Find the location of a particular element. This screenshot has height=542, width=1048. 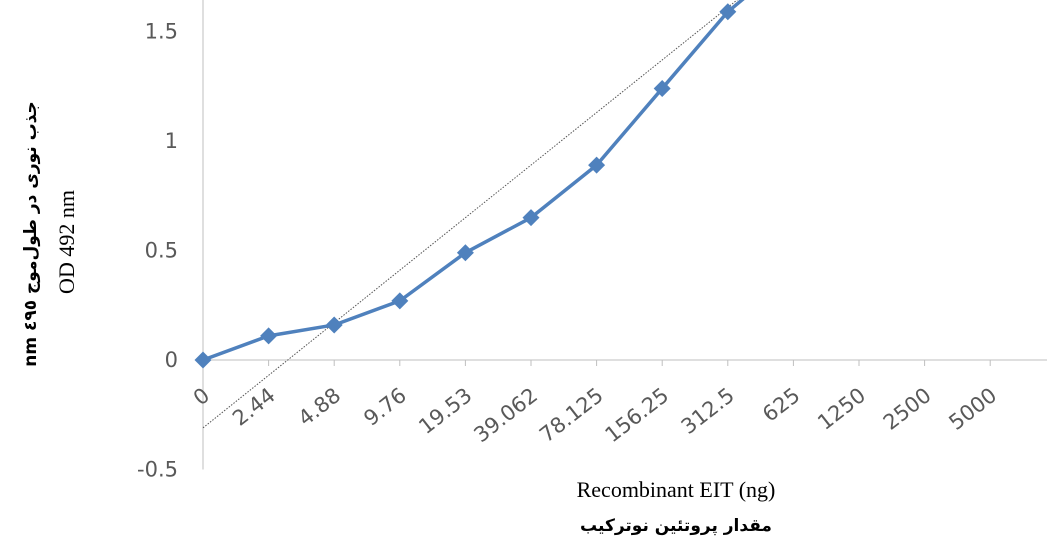

x-tick-label: 156.25 is located at coordinates (637, 415).